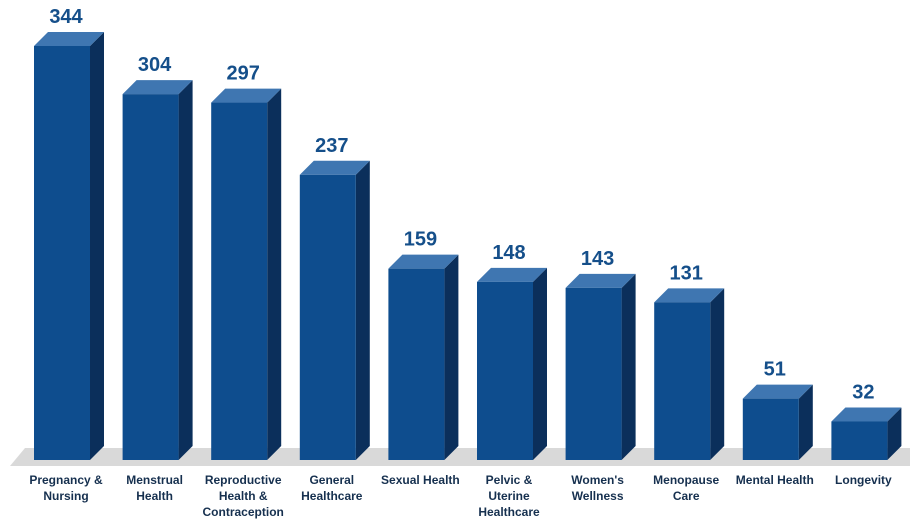 This screenshot has height=521, width=911. Describe the element at coordinates (66, 488) in the screenshot. I see `category-label: Pregnancy & Nursing` at that location.